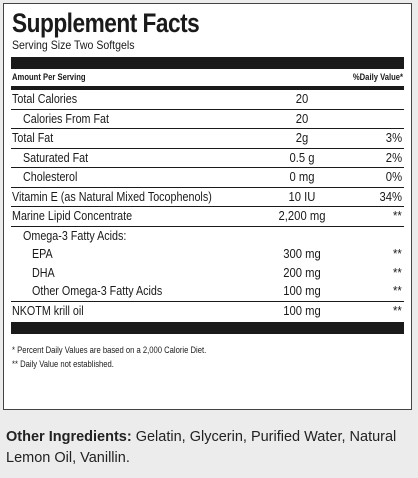 The image size is (418, 478). What do you see at coordinates (33, 138) in the screenshot?
I see `nutrient-name: Total Fat` at bounding box center [33, 138].